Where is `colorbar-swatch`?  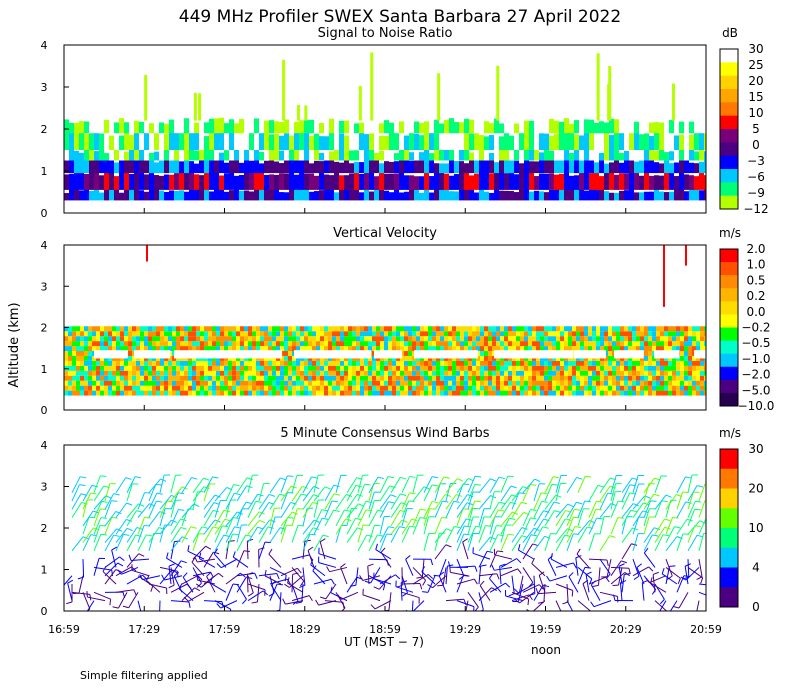
colorbar-swatch is located at coordinates (729, 577).